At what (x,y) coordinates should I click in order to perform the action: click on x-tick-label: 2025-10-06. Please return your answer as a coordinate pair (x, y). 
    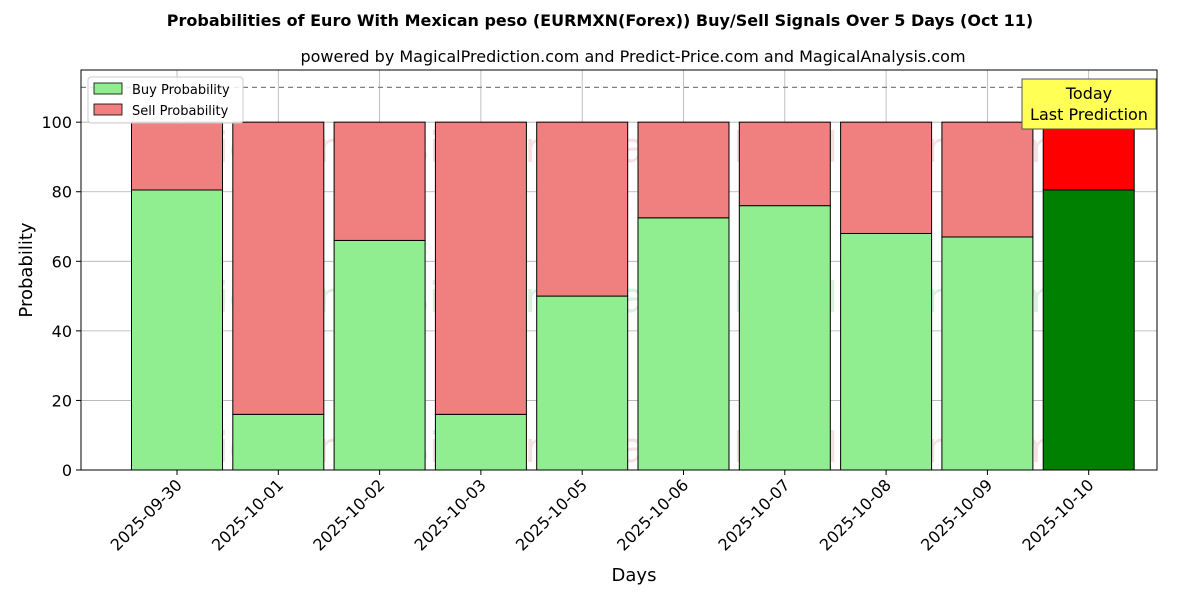
    Looking at the image, I should click on (652, 514).